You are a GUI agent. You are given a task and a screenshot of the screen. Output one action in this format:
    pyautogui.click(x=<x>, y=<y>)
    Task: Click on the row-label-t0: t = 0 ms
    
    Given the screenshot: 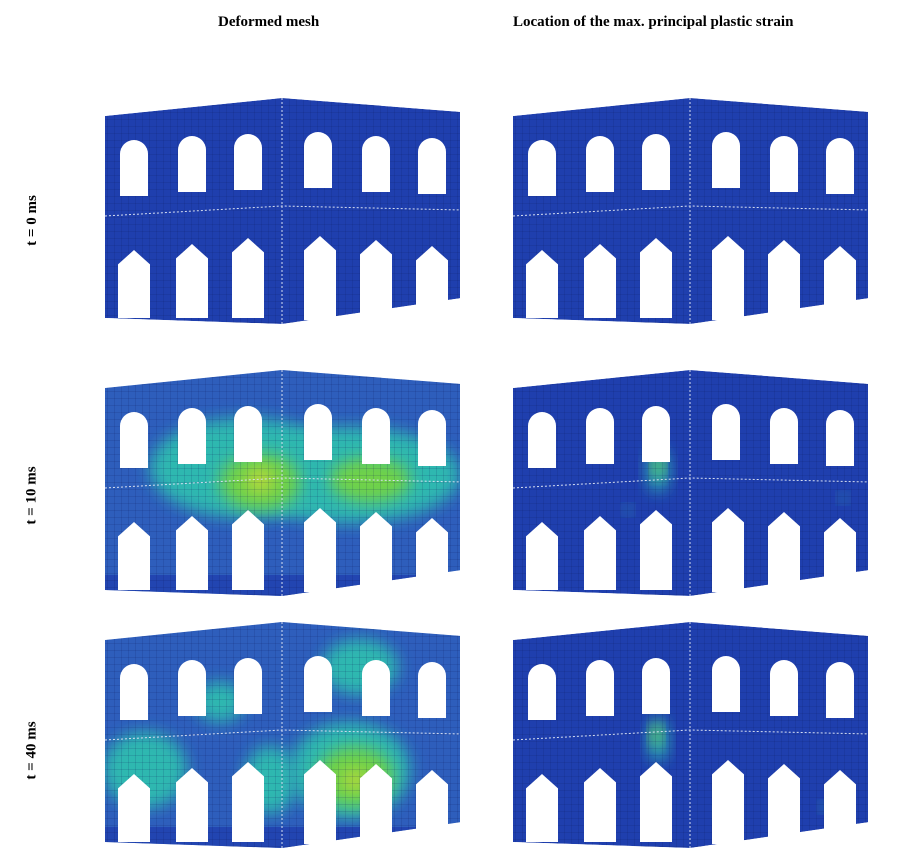 What is the action you would take?
    pyautogui.click(x=31, y=220)
    